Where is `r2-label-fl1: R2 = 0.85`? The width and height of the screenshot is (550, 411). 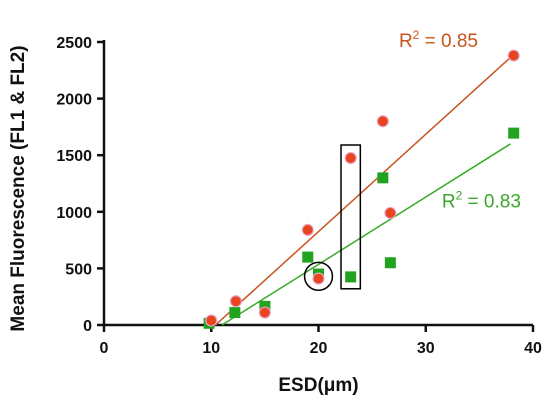
r2-label-fl1: R2 = 0.85 is located at coordinates (438, 40).